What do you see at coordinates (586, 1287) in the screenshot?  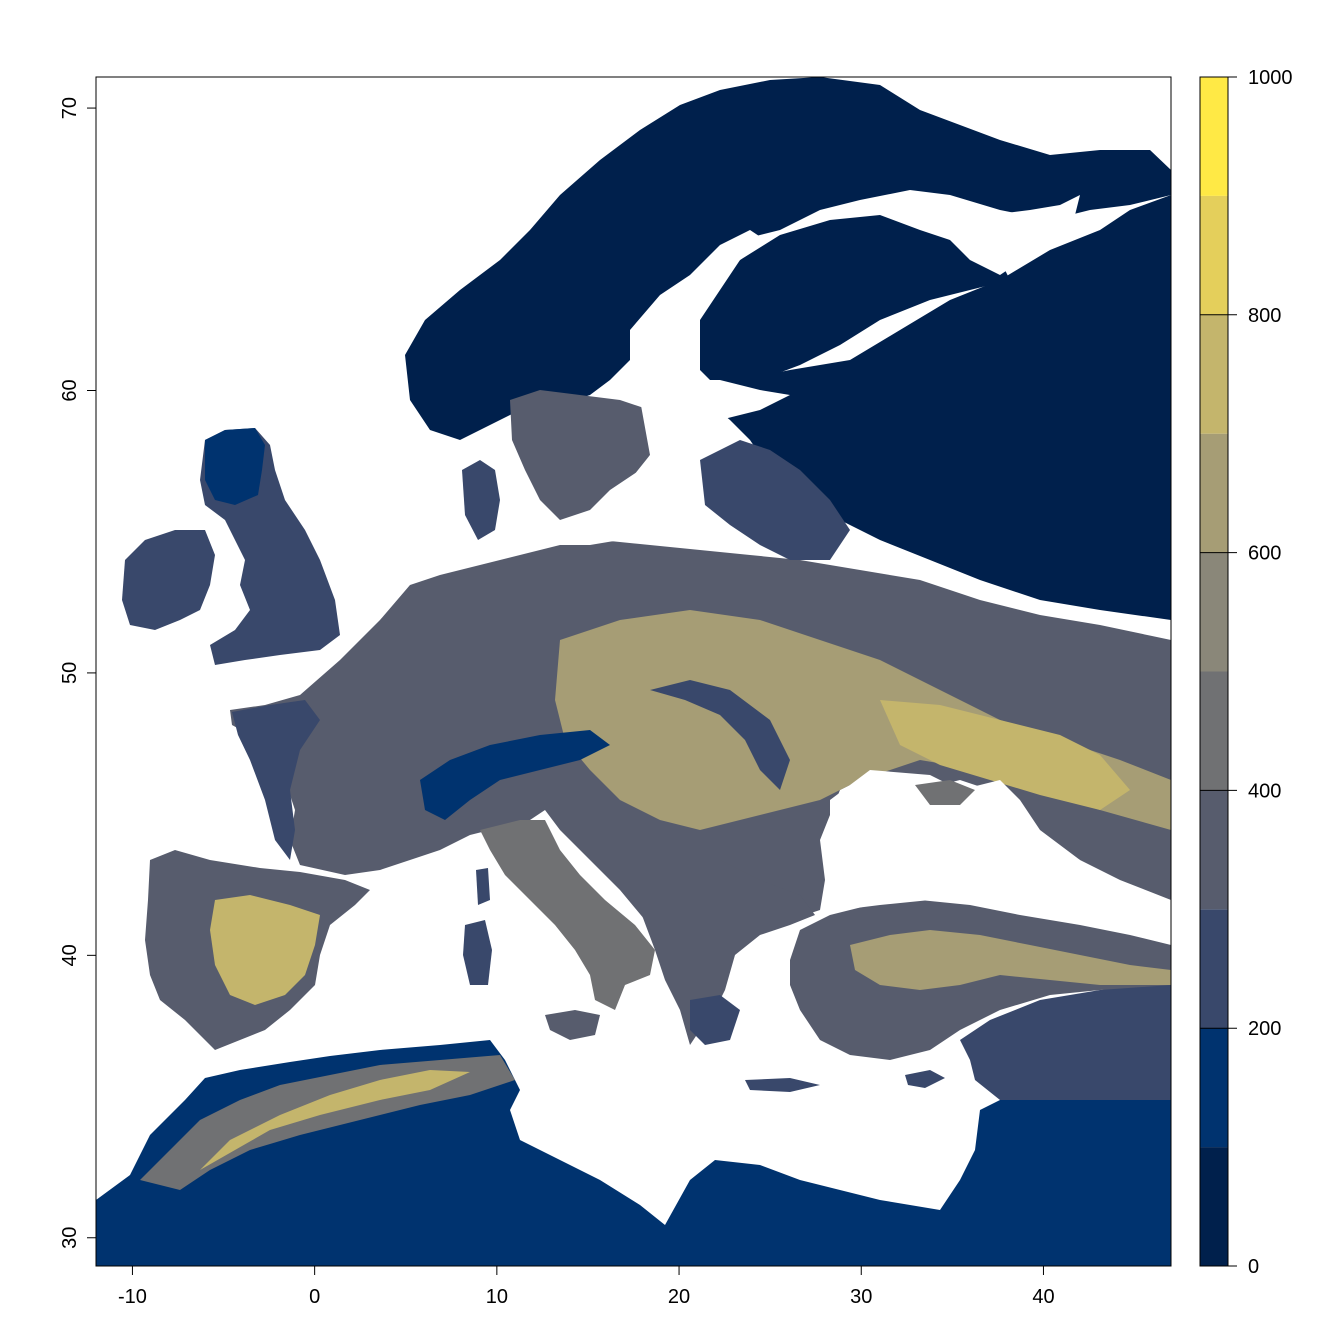 I see `x-axis: -10 0 10 20 30 40` at bounding box center [586, 1287].